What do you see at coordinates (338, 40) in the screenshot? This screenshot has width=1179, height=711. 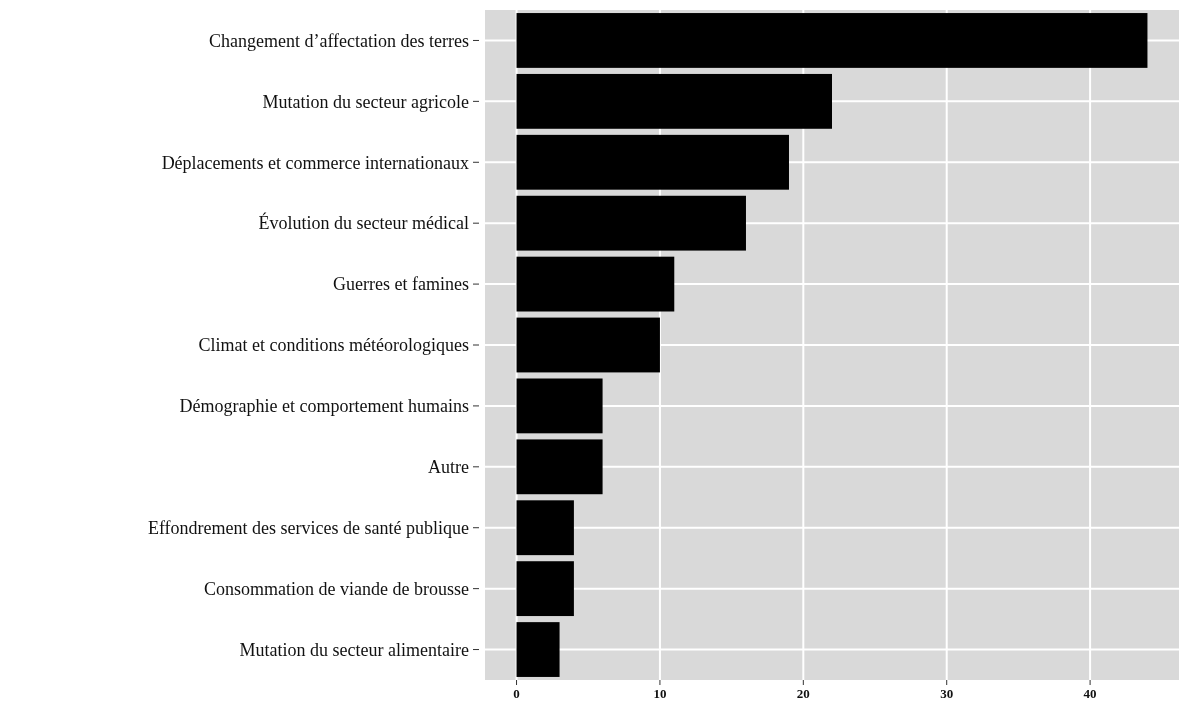 I see `y-tick-label: Changement d’affectation des terres` at bounding box center [338, 40].